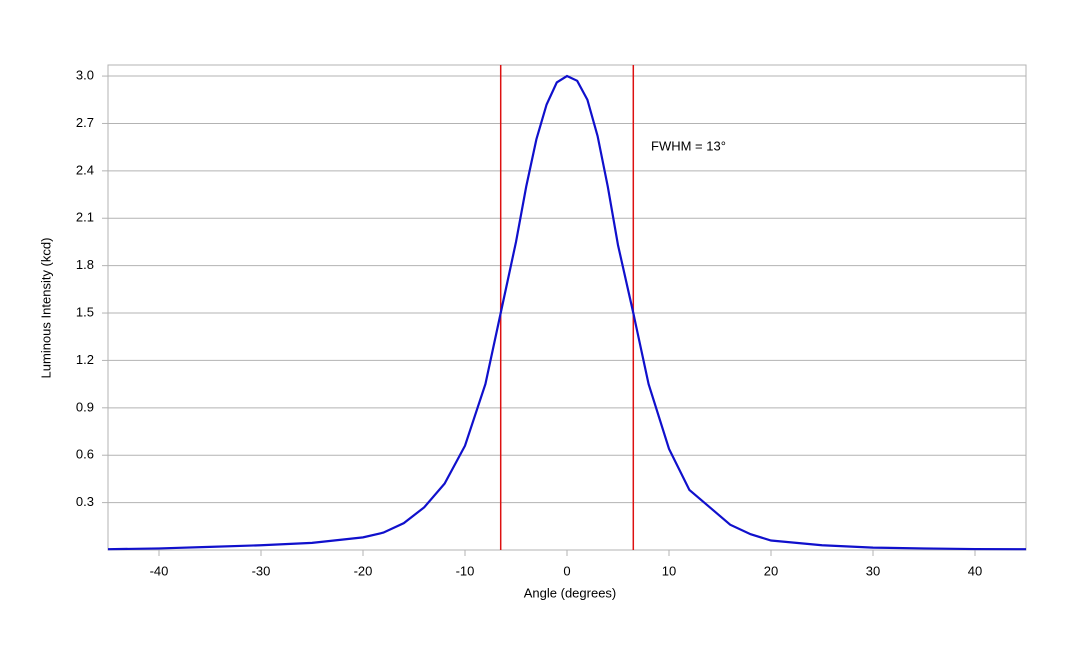 The height and width of the screenshot is (653, 1080). Describe the element at coordinates (873, 570) in the screenshot. I see `x-tick-label: 30` at that location.